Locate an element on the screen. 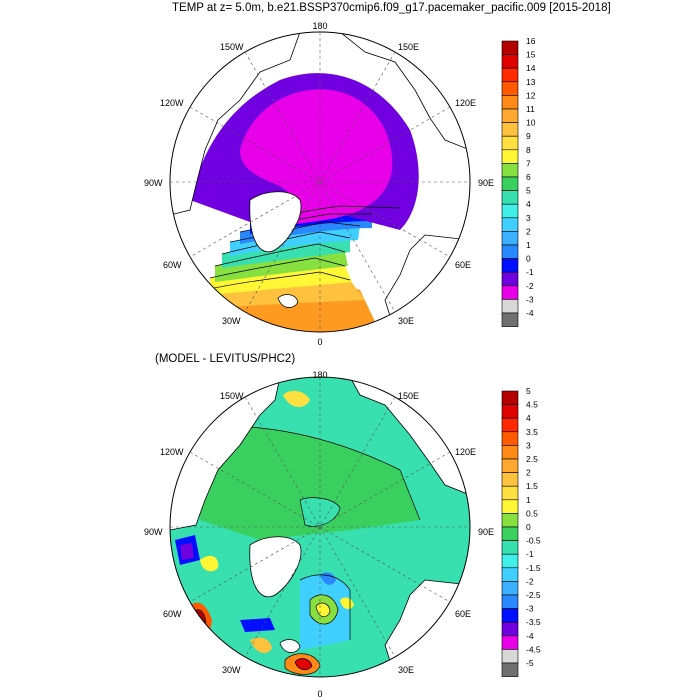 The image size is (700, 700). lon-label-150e: 150E is located at coordinates (408, 47).